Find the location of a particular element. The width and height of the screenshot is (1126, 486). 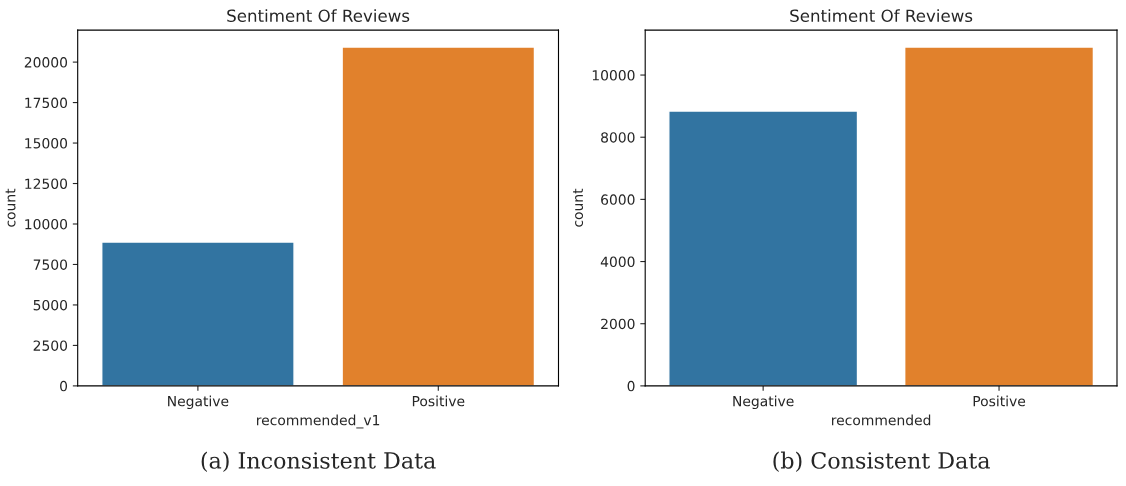

y-tick-label: 12500 is located at coordinates (46, 183).